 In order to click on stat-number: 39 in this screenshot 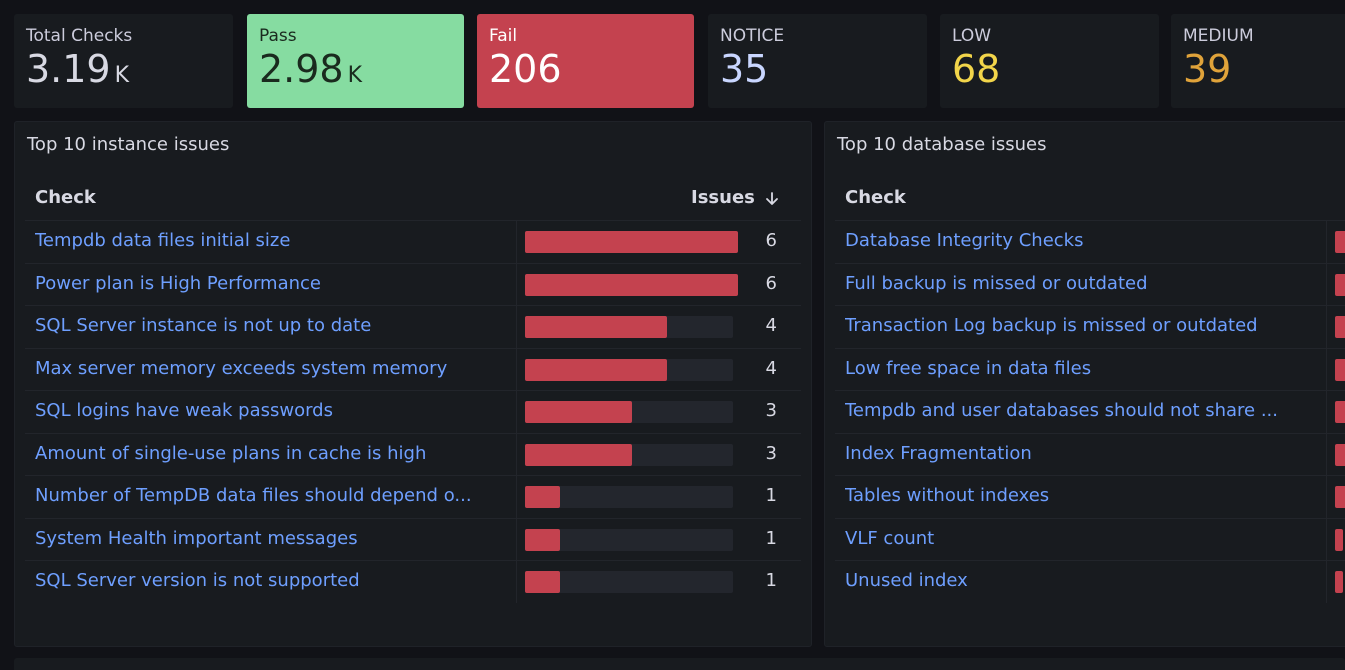, I will do `click(1207, 69)`.